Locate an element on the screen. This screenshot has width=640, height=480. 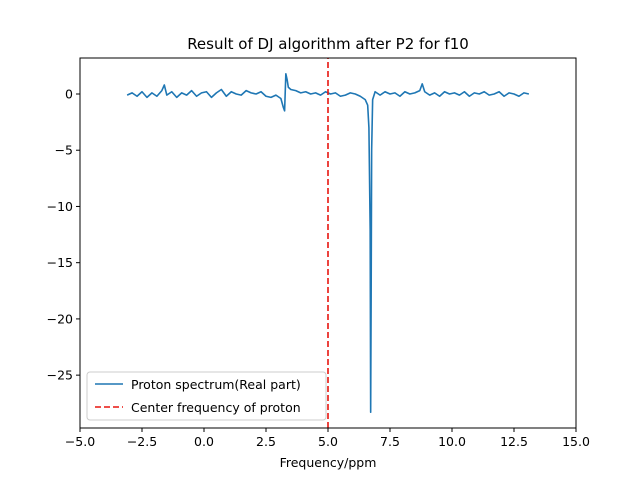
x-tick-label: 2.5 is located at coordinates (266, 441).